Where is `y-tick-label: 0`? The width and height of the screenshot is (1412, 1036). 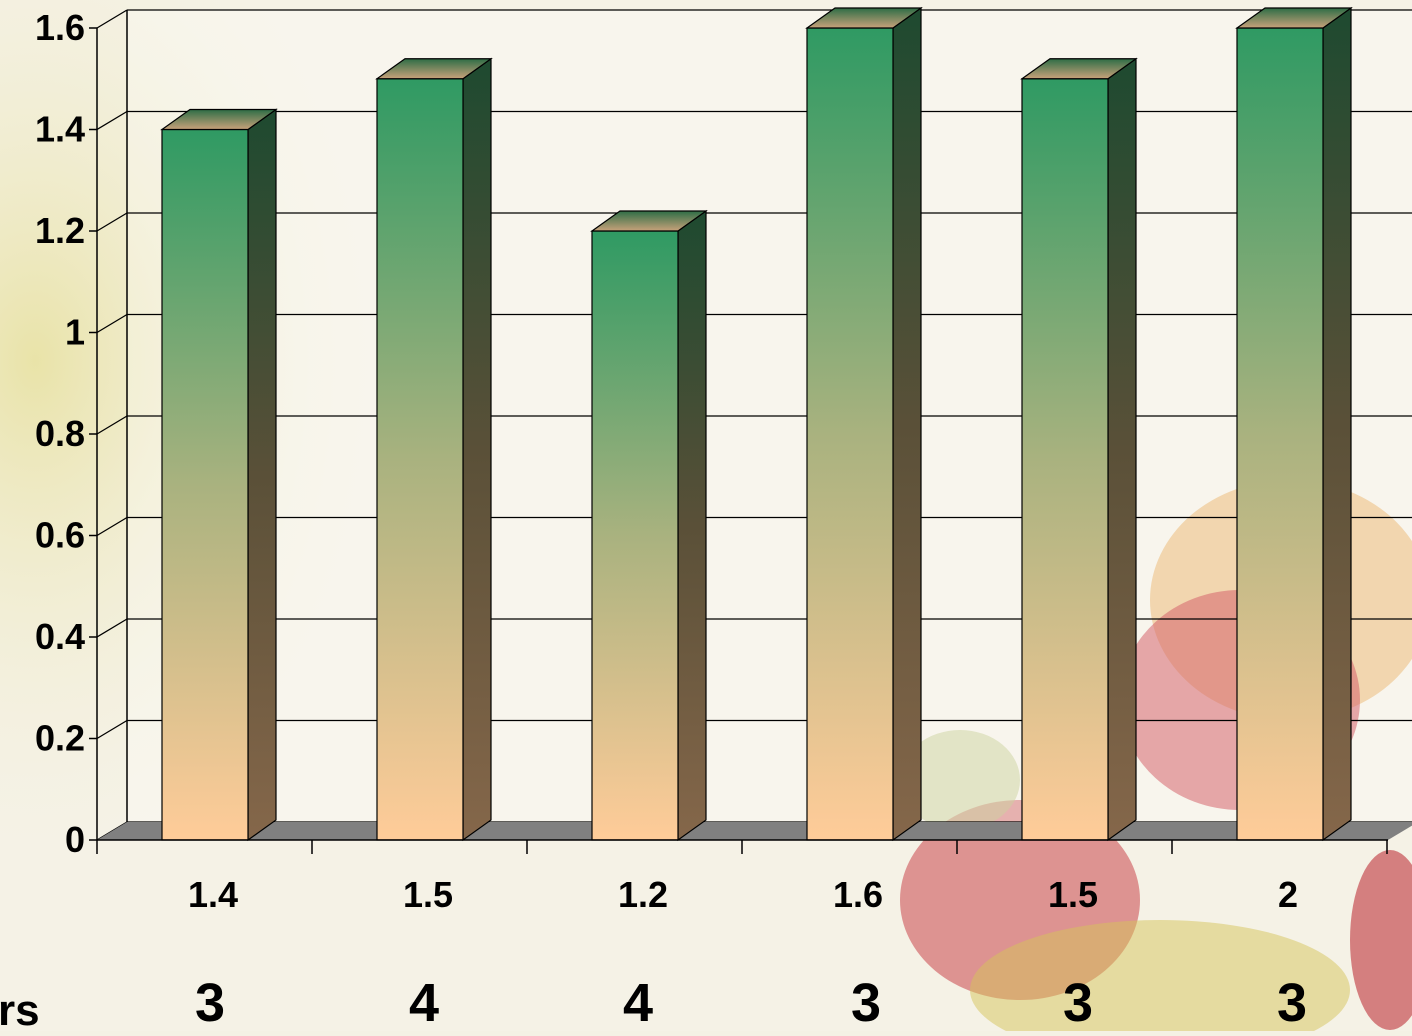
y-tick-label: 0 is located at coordinates (75, 839).